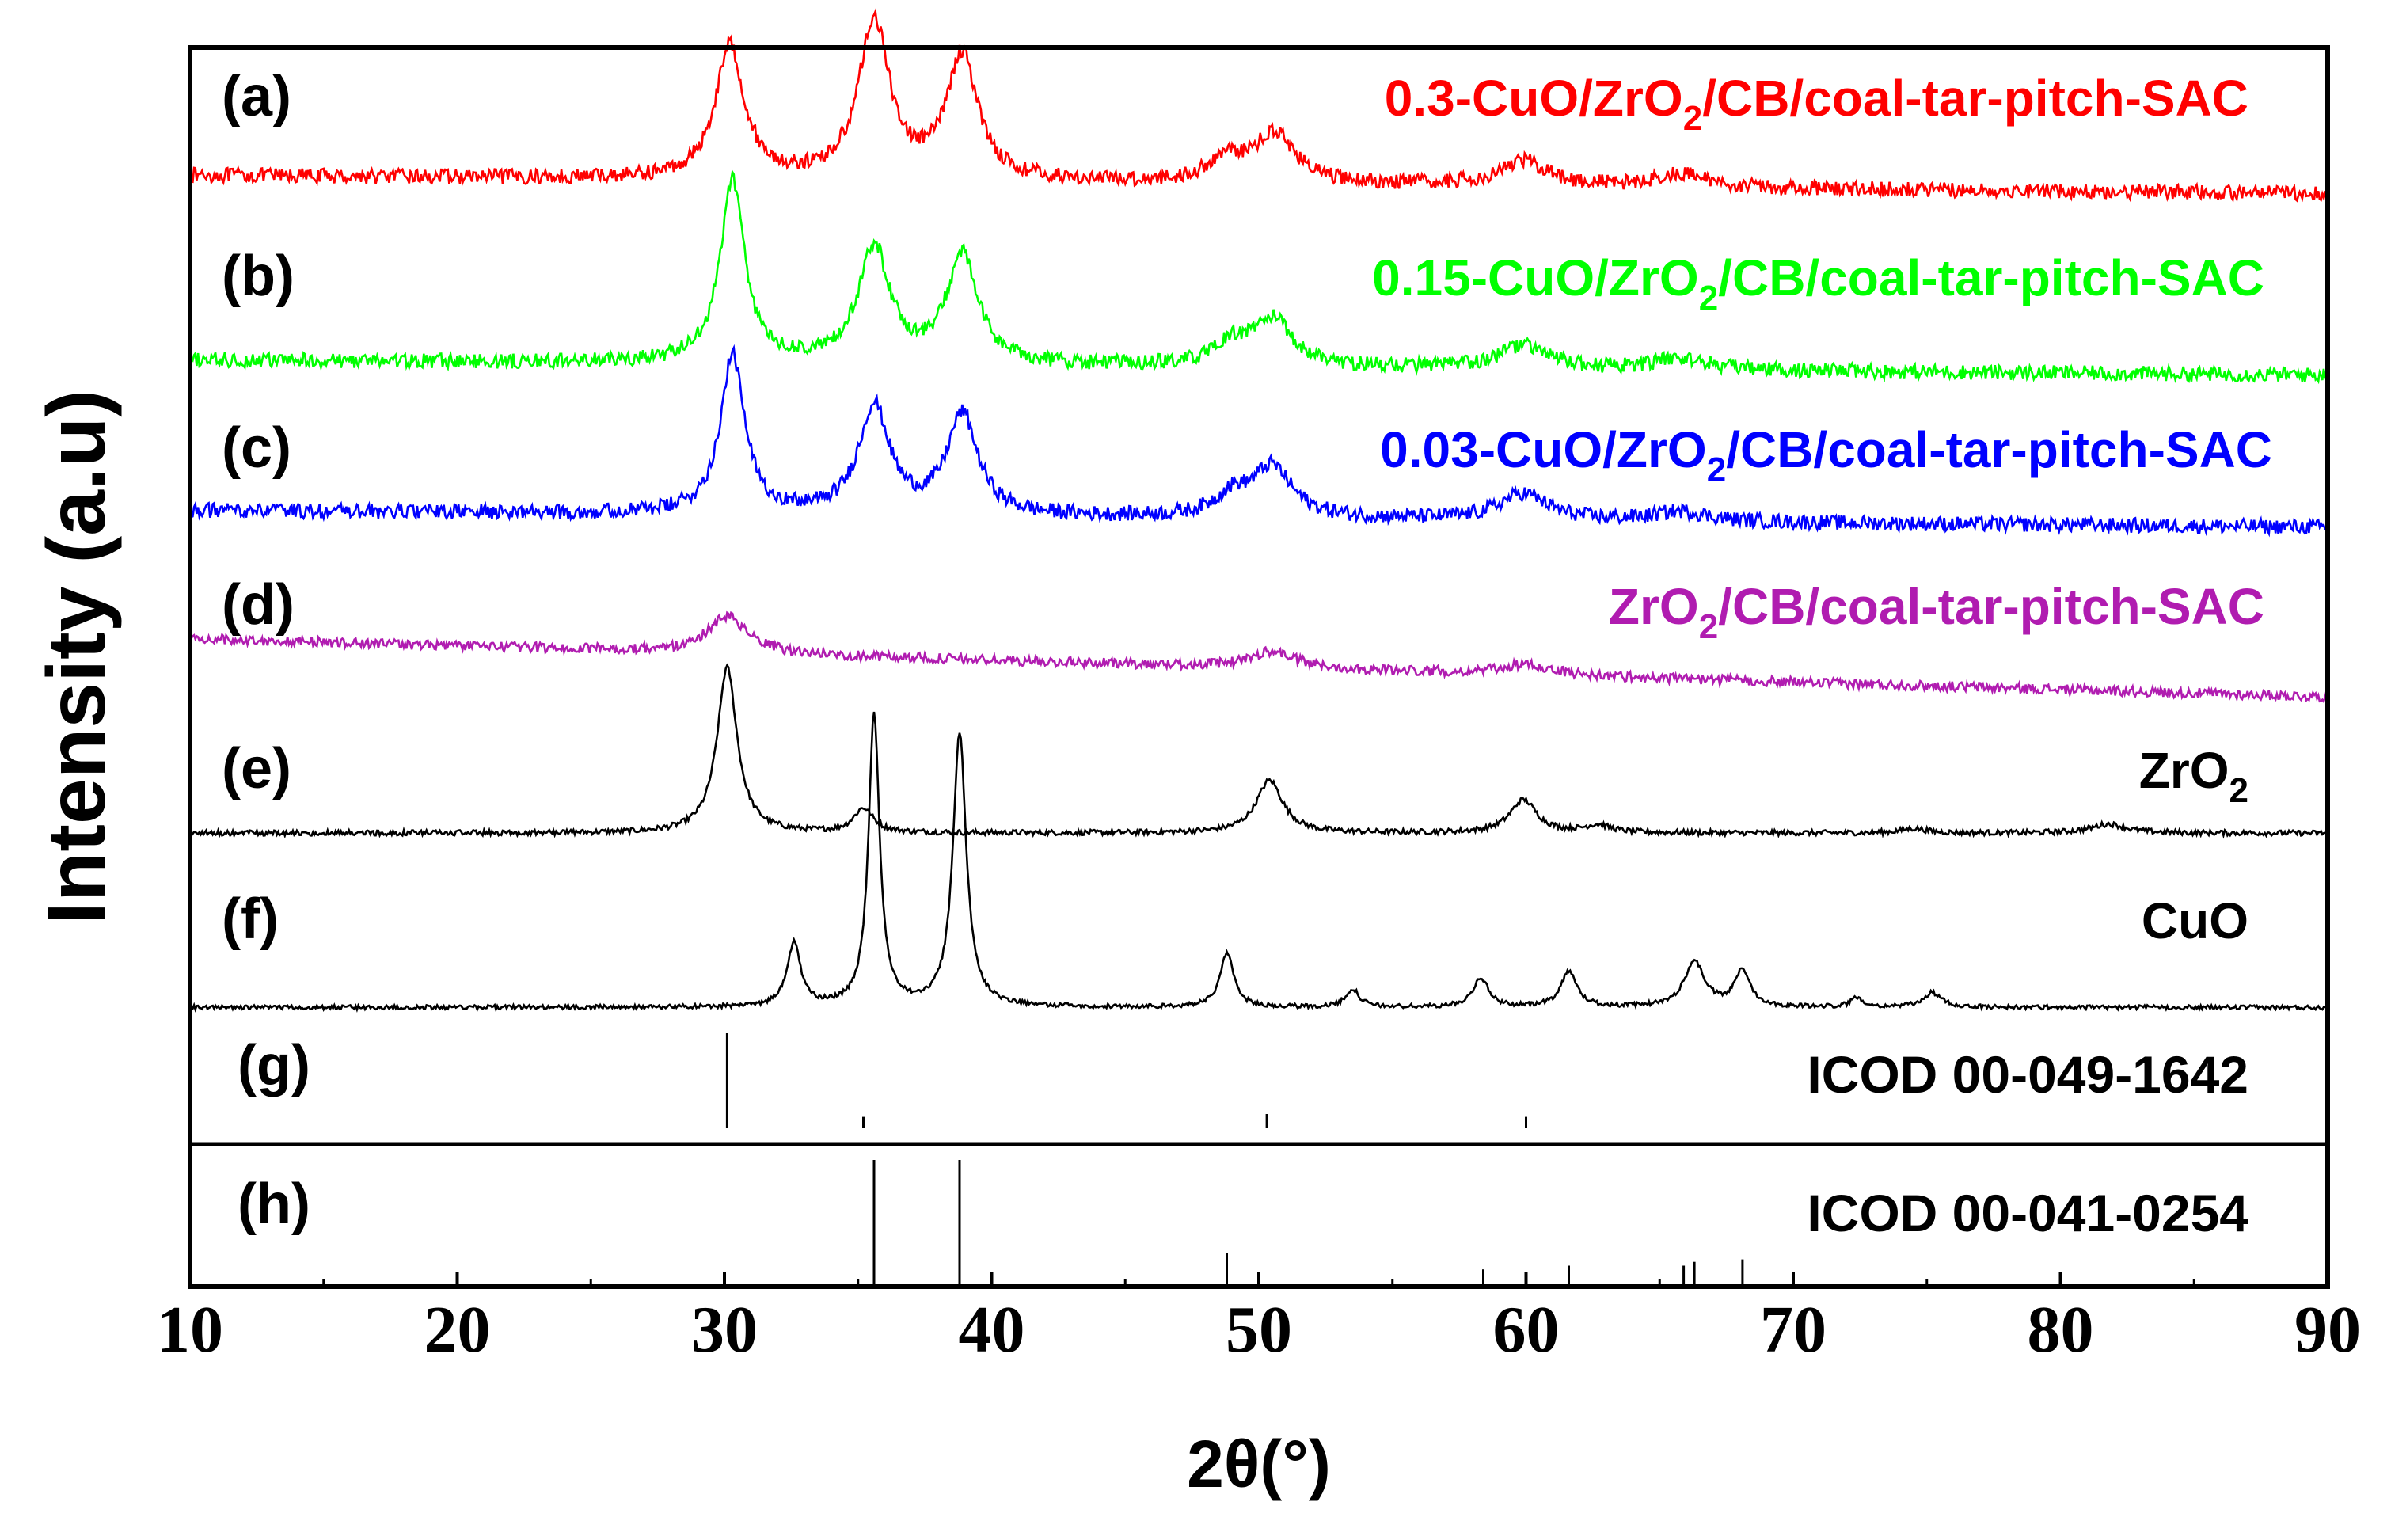 This screenshot has height=1540, width=2391. I want to click on panel-label-c: (c), so click(256, 448).